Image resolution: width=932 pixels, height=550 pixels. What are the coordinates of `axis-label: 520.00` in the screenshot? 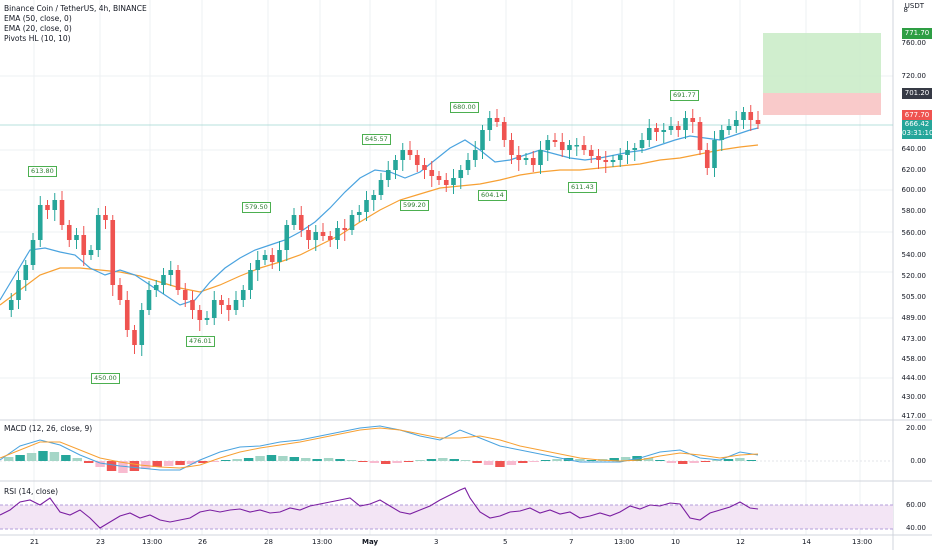 It's located at (914, 276).